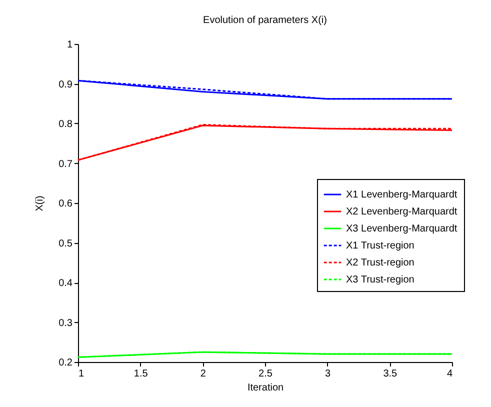  What do you see at coordinates (265, 374) in the screenshot?
I see `x-tick-label: 2.5` at bounding box center [265, 374].